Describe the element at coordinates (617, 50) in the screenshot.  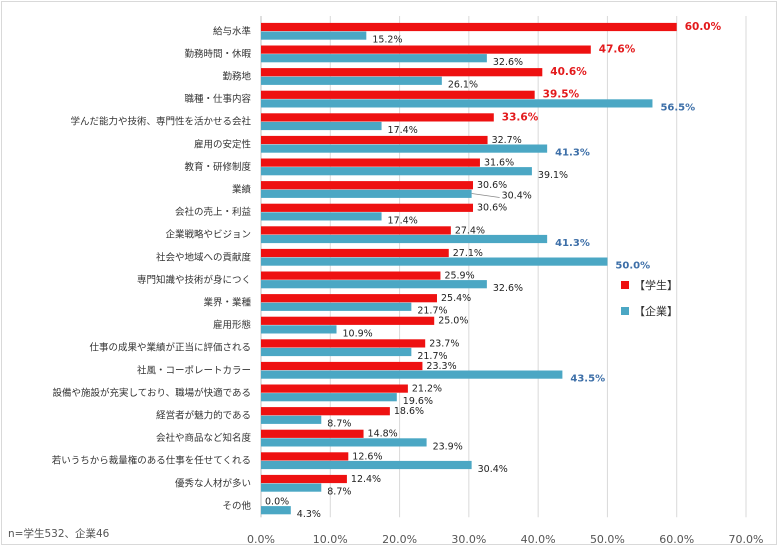
I see `data-label-student: 47.6%` at that location.